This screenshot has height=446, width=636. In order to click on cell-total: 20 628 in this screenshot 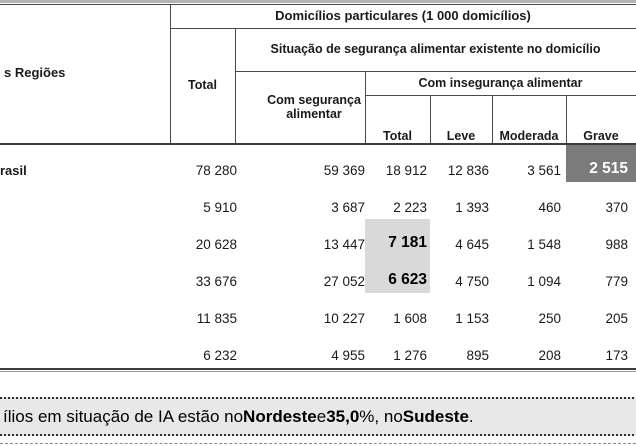, I will do `click(216, 244)`.